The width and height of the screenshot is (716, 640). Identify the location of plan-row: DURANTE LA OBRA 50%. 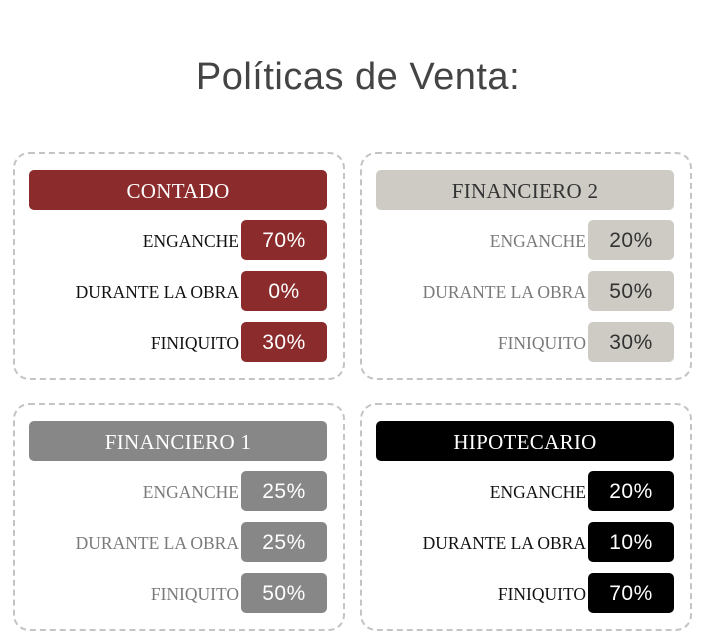
(526, 291).